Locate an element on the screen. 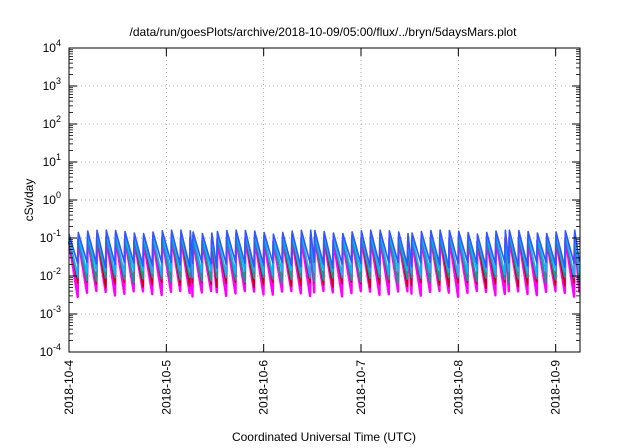 The width and height of the screenshot is (640, 448). x-tick-label: 2018-10-8 is located at coordinates (458, 387).